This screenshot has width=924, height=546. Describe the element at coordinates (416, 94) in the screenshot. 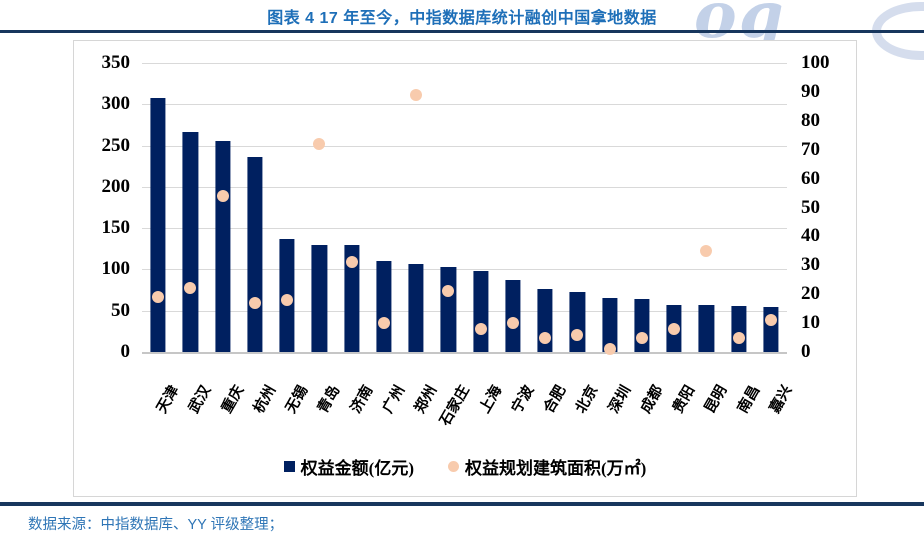

I see `dot-郑州` at that location.